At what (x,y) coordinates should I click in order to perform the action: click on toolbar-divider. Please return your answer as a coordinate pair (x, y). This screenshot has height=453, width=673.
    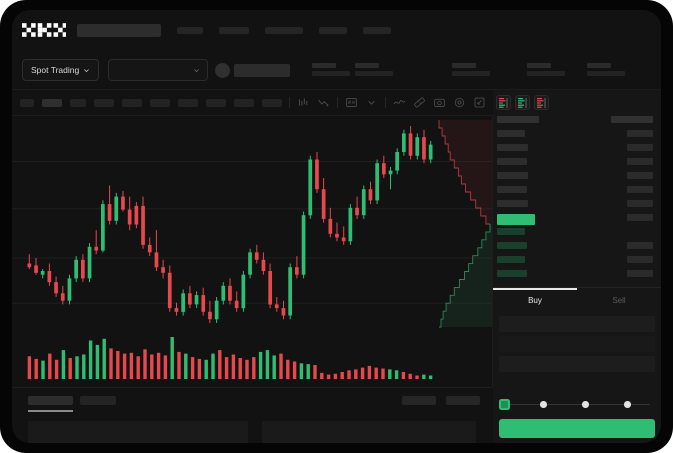
    Looking at the image, I should click on (385, 102).